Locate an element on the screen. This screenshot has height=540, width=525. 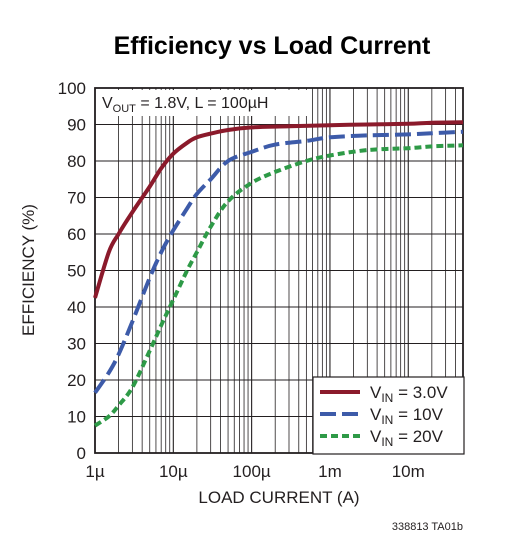
legend: VIN = 3.0V VIN = 10V VIN = 20V is located at coordinates (388, 415).